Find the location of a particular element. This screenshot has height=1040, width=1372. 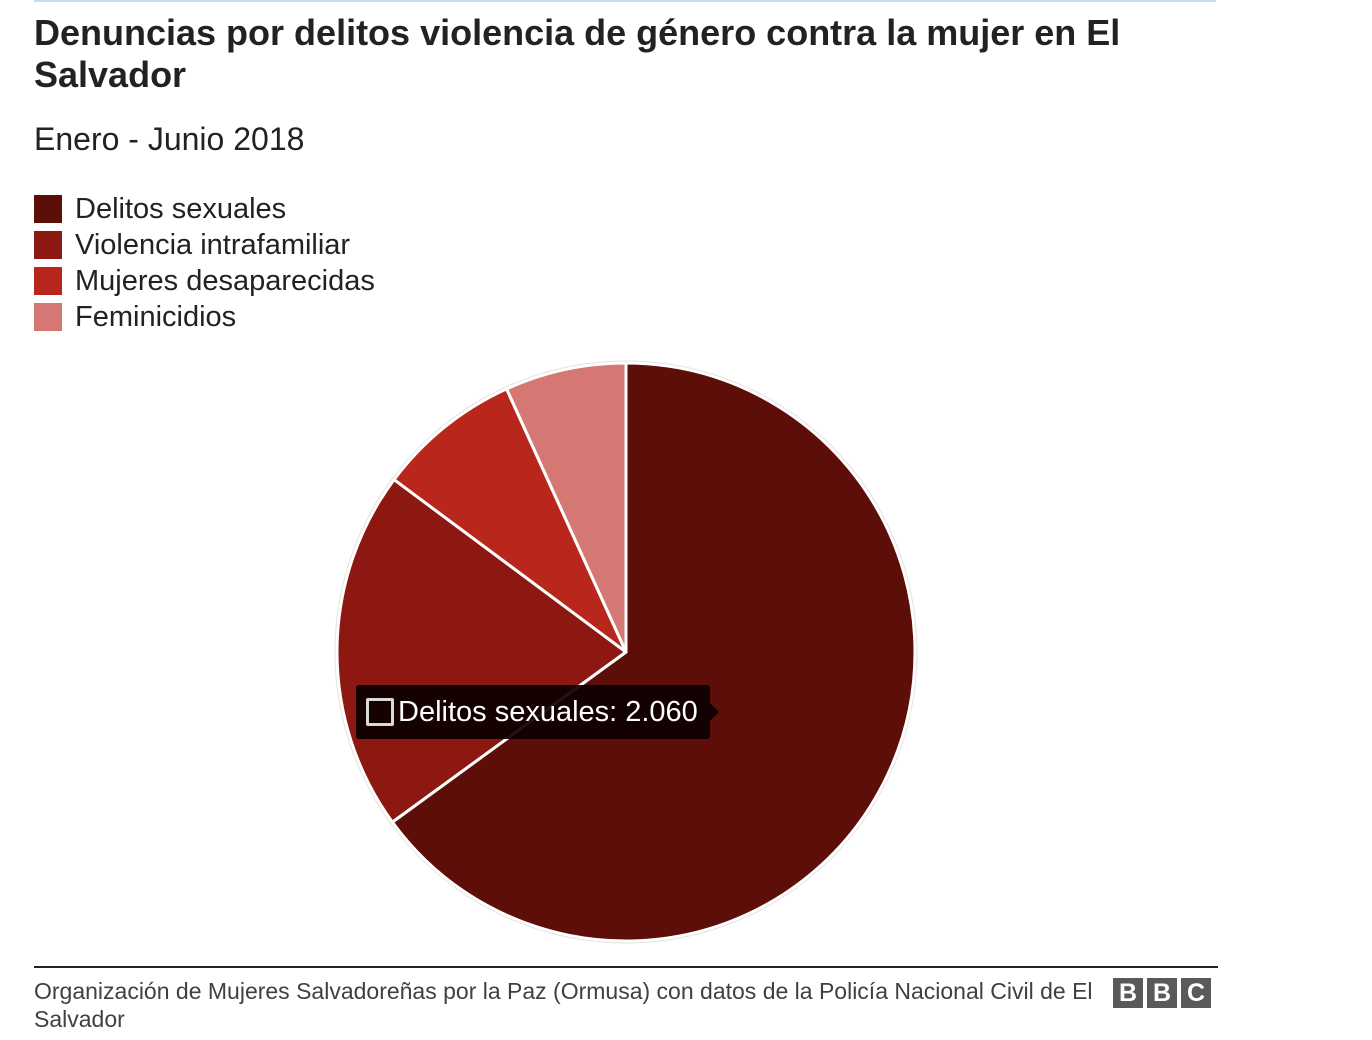

bbc-logo-block: C is located at coordinates (1196, 993).